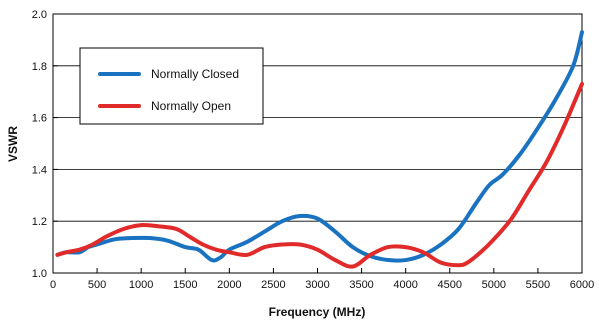 This screenshot has height=320, width=599. What do you see at coordinates (13, 144) in the screenshot?
I see `y-axis-title: VSWR` at bounding box center [13, 144].